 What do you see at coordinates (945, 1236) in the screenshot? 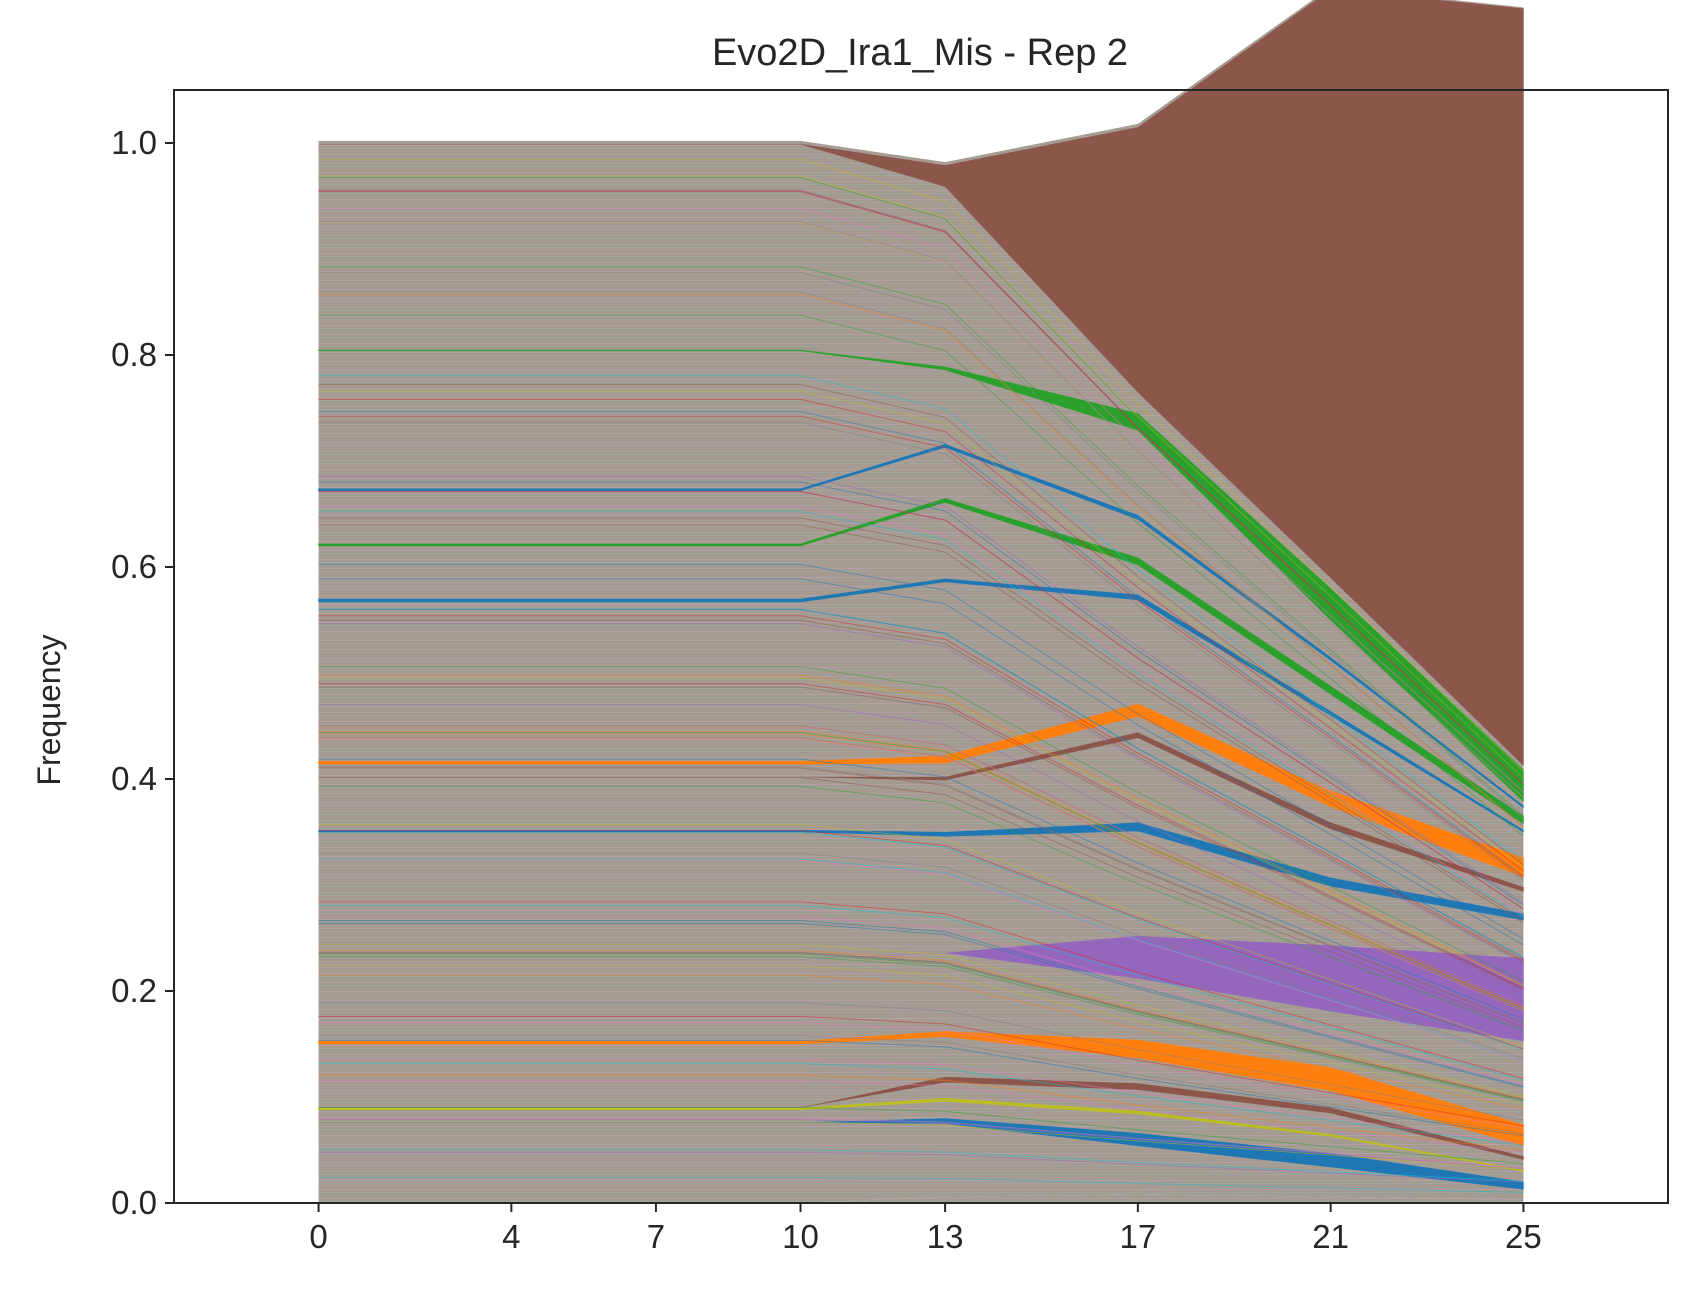
I see `x-tick-label: 13` at bounding box center [945, 1236].